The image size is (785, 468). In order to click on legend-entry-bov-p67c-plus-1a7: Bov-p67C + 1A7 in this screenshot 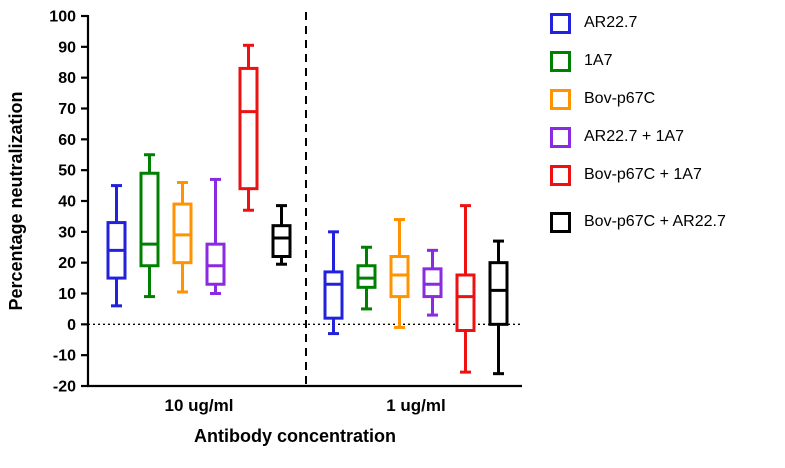, I will do `click(638, 175)`.